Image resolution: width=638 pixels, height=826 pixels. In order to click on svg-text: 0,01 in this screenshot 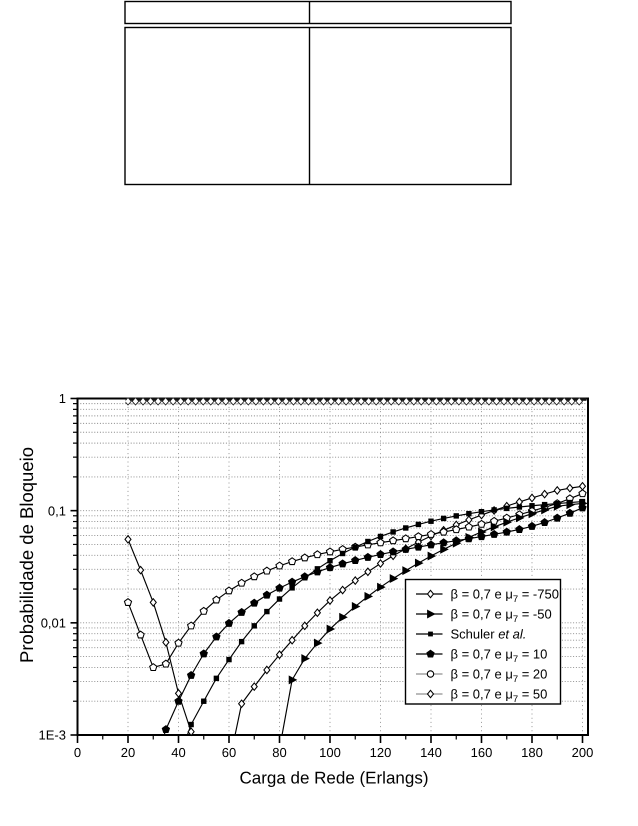, I will do `click(53, 622)`.